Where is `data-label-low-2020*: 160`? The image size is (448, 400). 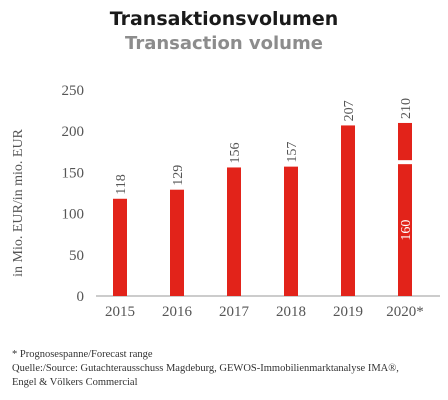
data-label-low-2020*: 160 is located at coordinates (406, 230).